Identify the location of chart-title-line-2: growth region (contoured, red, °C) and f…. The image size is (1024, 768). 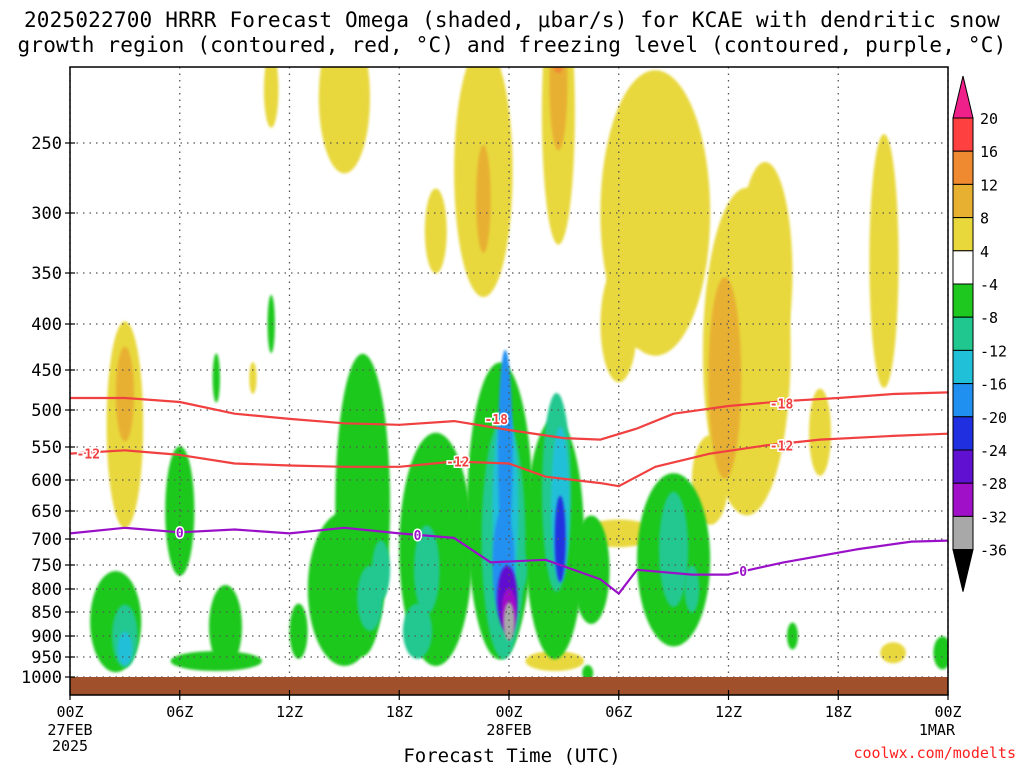
(512, 45).